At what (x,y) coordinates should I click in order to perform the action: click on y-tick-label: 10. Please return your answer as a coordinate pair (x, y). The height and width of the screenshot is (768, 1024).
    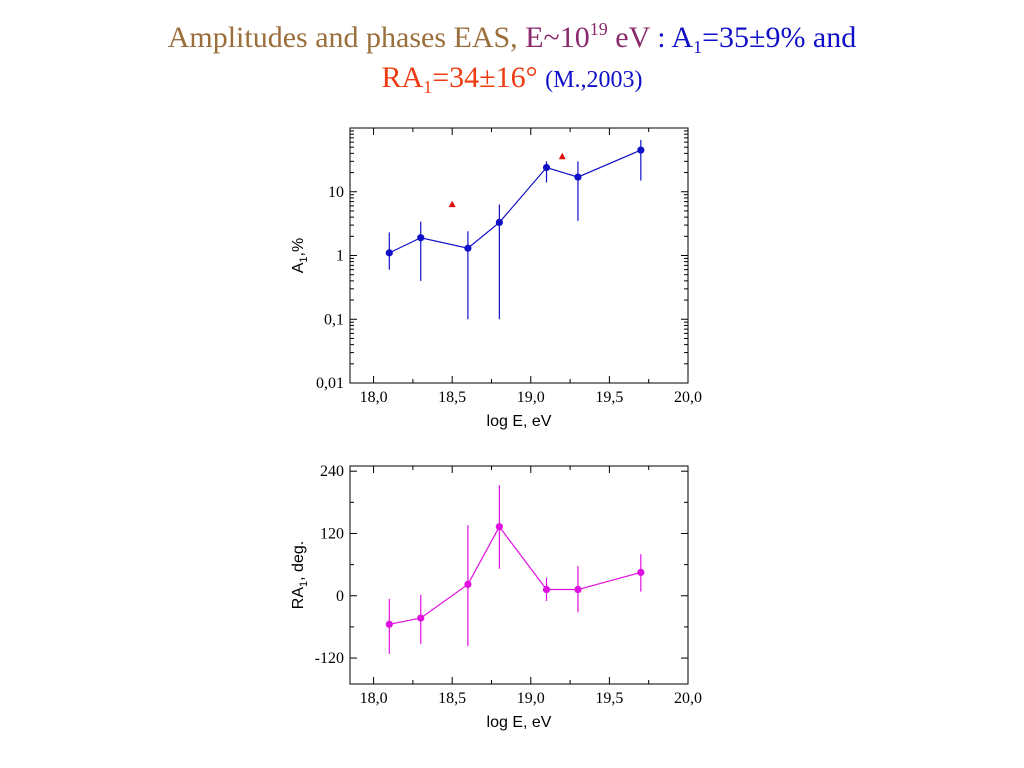
    Looking at the image, I should click on (336, 192).